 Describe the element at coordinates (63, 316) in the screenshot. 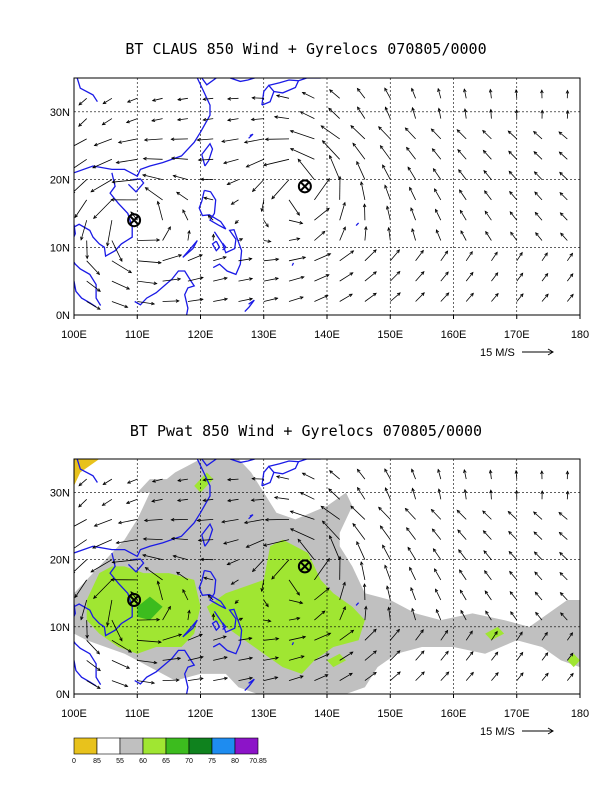

I see `lat-label: 0N` at that location.